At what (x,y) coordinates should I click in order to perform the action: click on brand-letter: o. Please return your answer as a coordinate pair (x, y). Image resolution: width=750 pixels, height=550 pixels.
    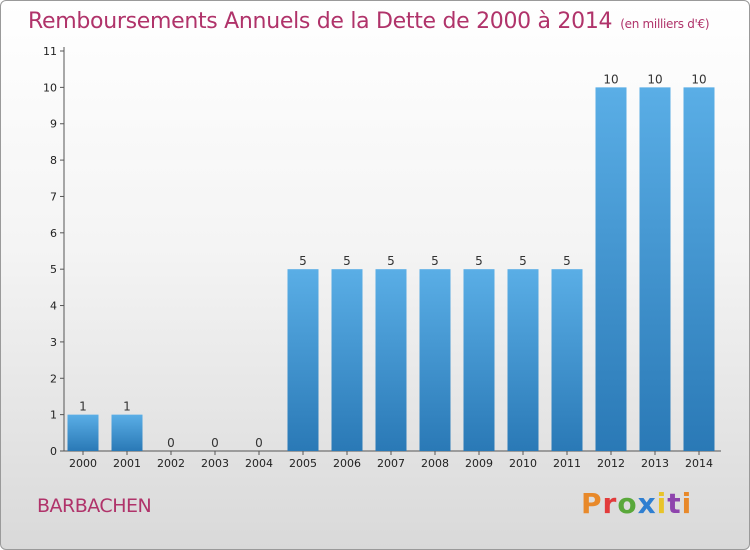
    Looking at the image, I should click on (627, 503).